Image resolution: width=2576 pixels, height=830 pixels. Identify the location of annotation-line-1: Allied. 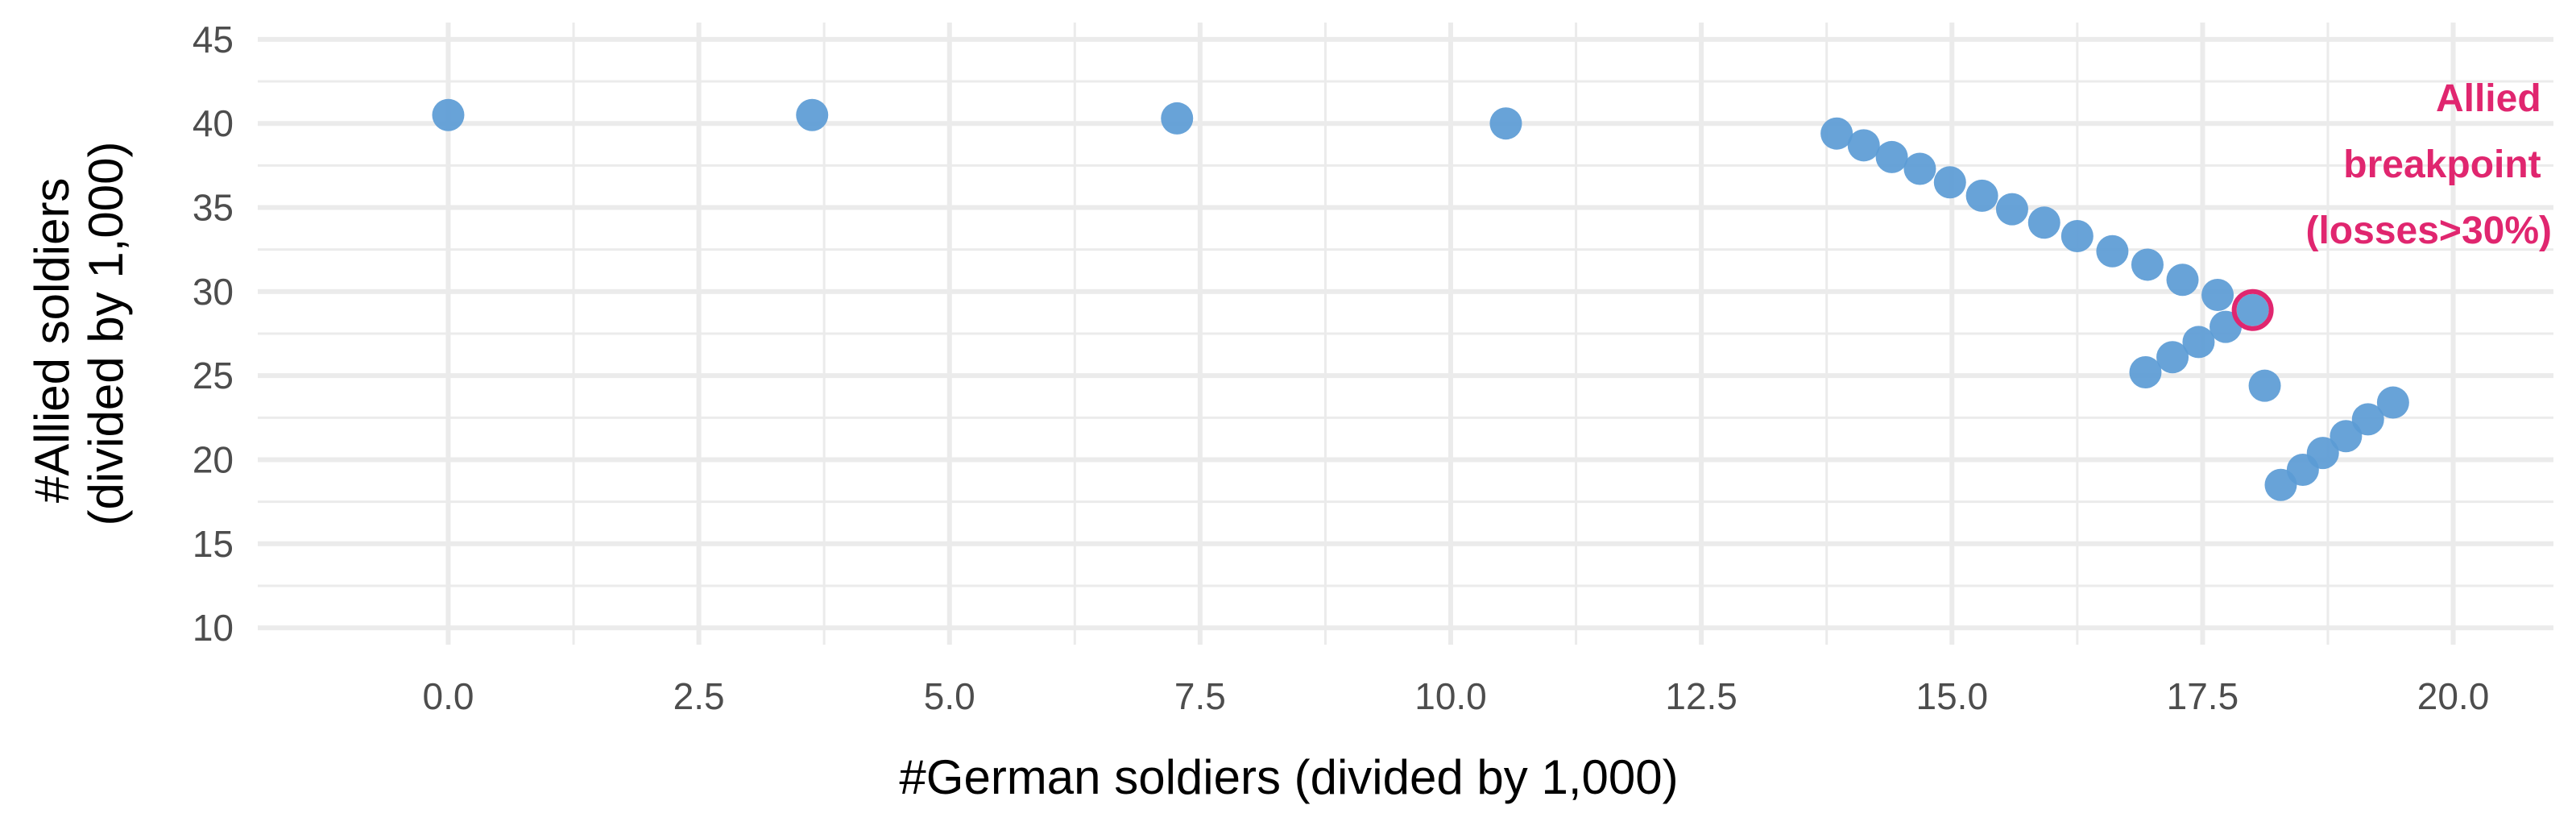
(2488, 98).